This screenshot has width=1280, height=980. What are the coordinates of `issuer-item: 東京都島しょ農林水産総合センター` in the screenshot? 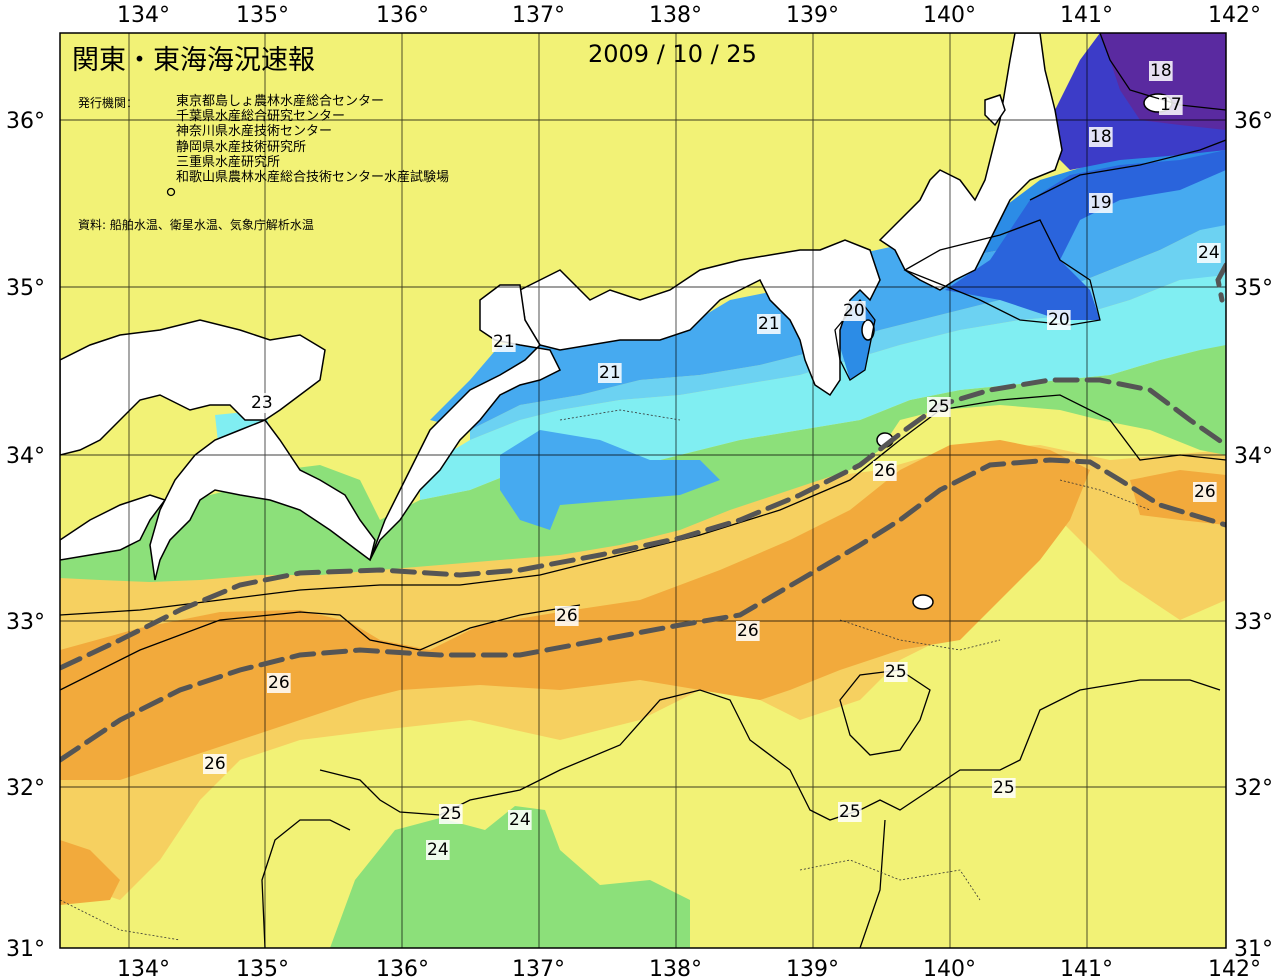 It's located at (280, 101).